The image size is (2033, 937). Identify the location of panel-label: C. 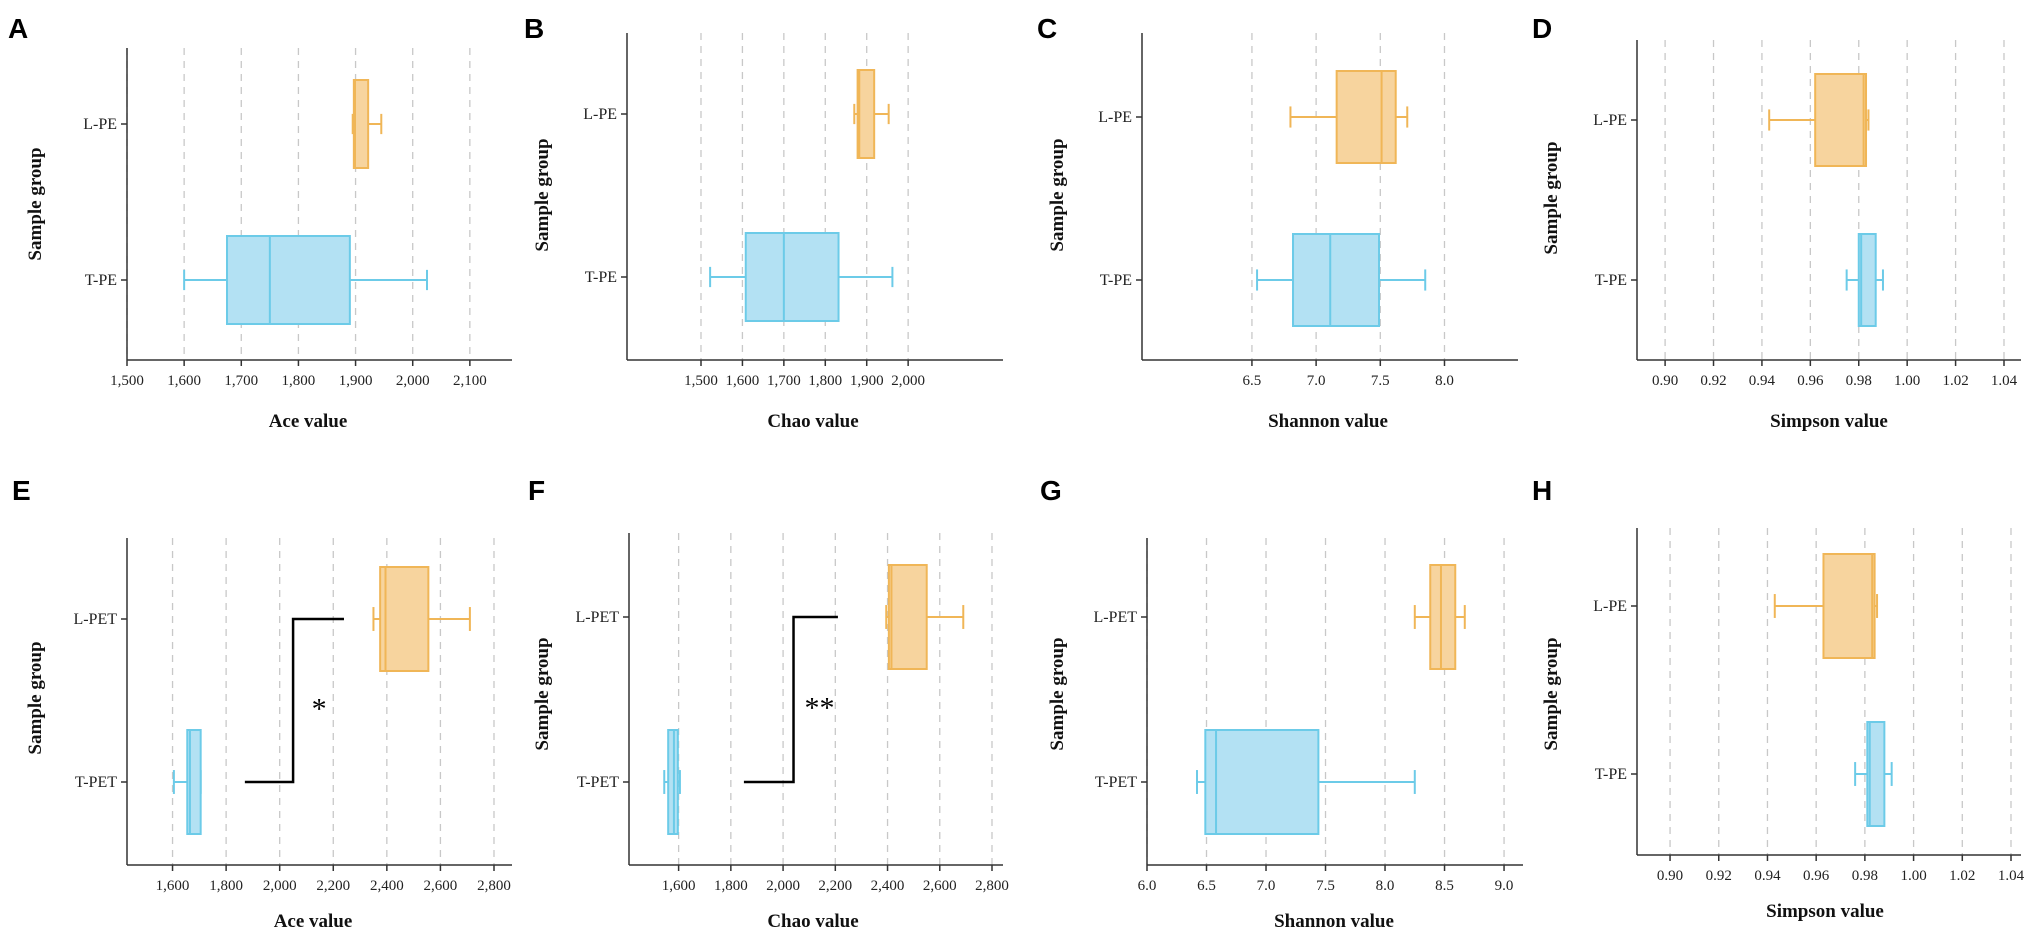
(1047, 28).